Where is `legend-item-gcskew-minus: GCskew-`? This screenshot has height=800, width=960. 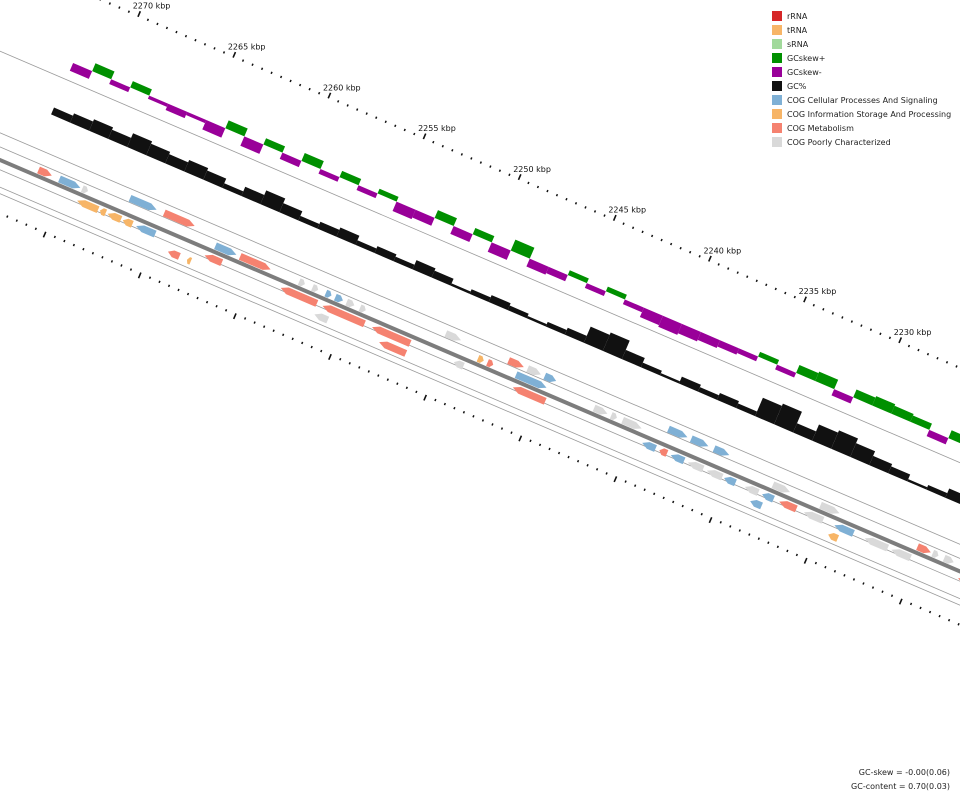
legend-item-gcskew-minus: GCskew- is located at coordinates (865, 72).